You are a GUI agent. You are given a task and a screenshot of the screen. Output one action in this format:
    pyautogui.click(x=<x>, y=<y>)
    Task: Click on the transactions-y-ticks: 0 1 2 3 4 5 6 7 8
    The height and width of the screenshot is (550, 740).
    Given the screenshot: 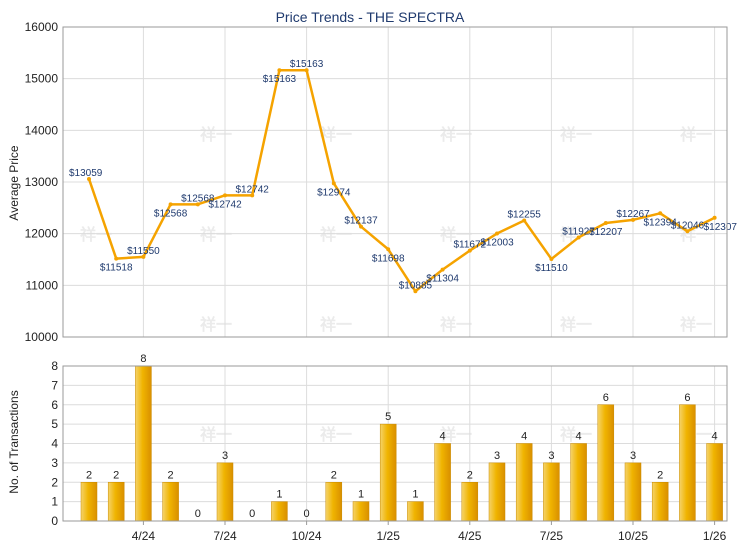 What is the action you would take?
    pyautogui.click(x=54, y=443)
    